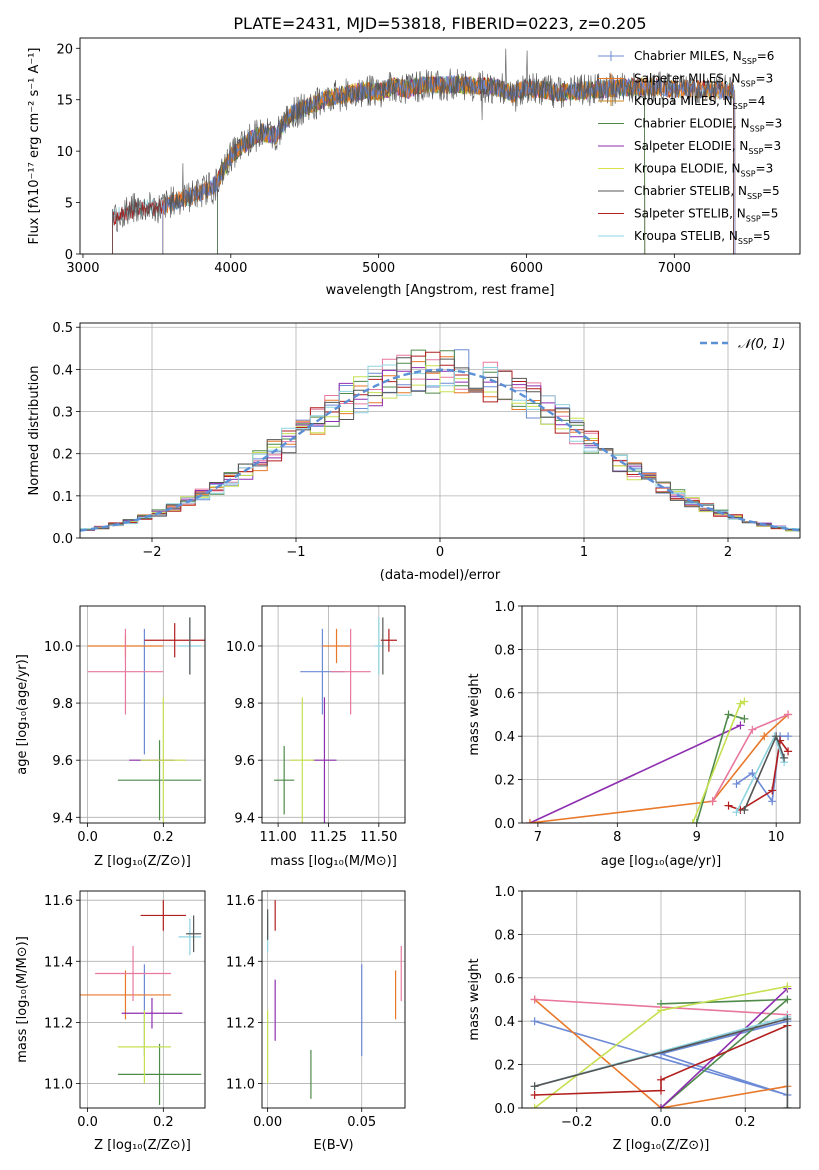 The height and width of the screenshot is (1170, 819). I want to click on x-tick-label: 0.2, so click(745, 1122).